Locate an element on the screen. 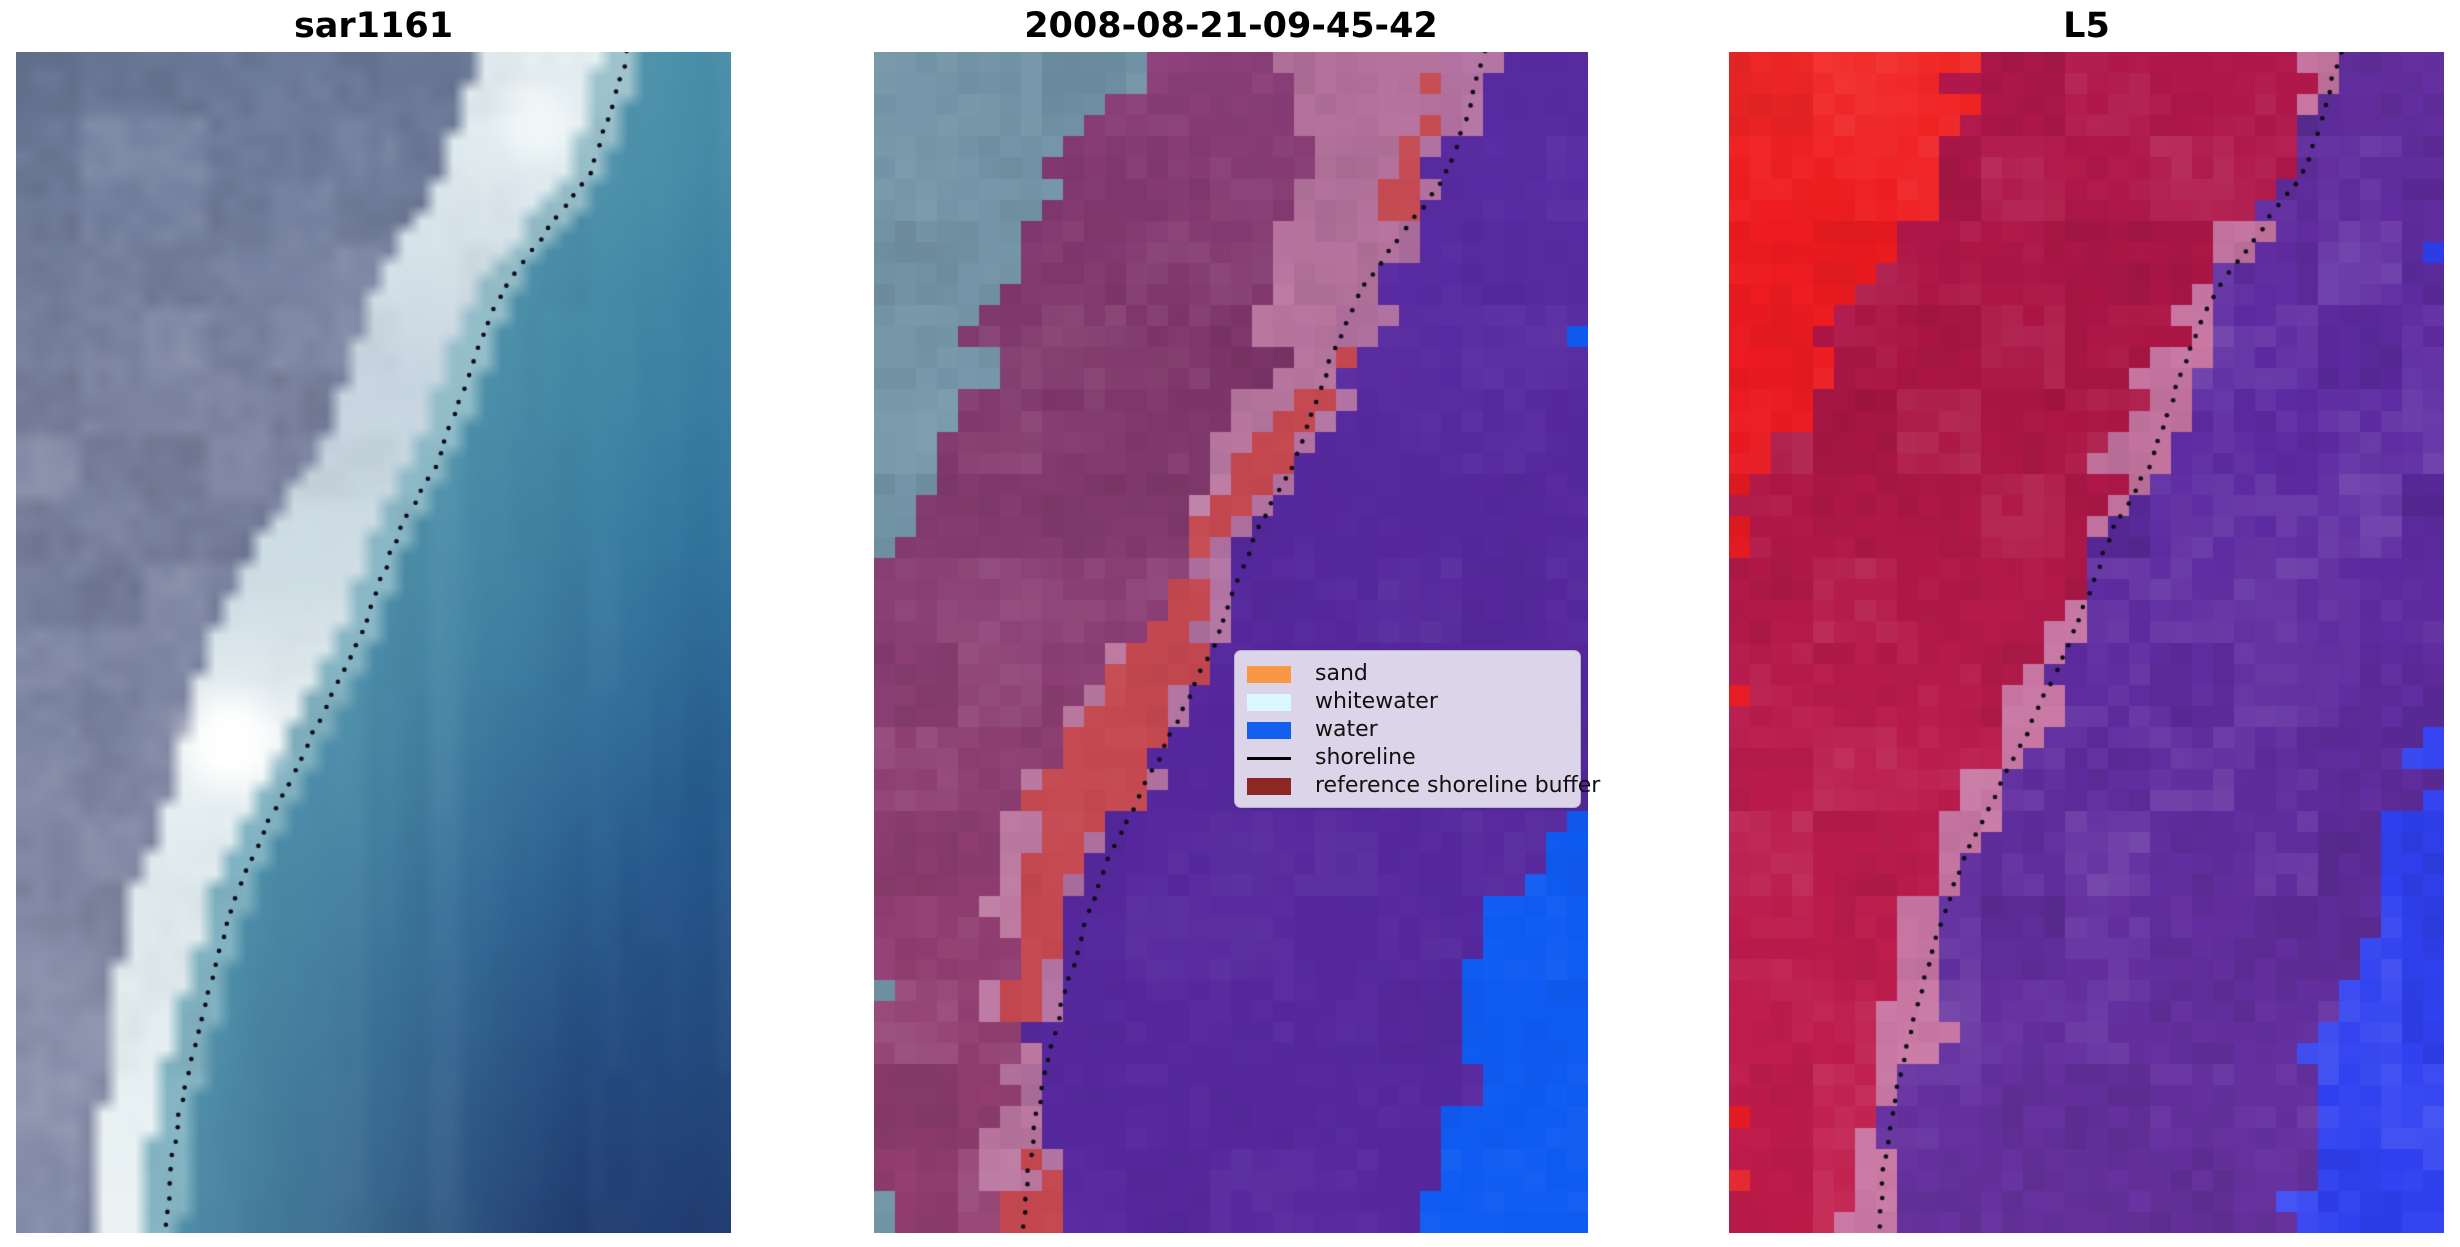 The image size is (2460, 1247). legend-row-water: water is located at coordinates (1407, 730).